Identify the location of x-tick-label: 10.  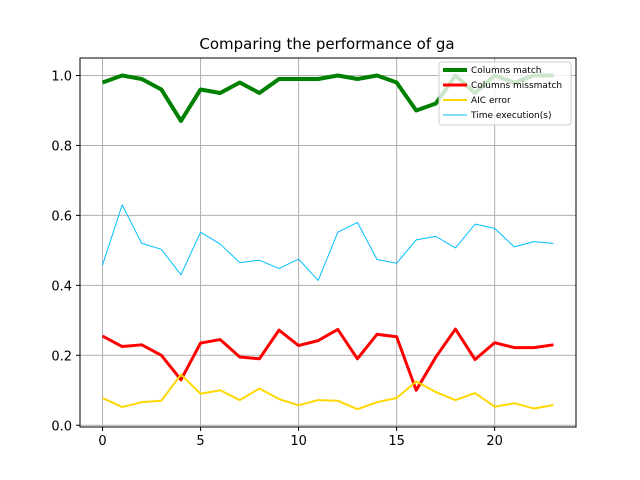
(298, 441).